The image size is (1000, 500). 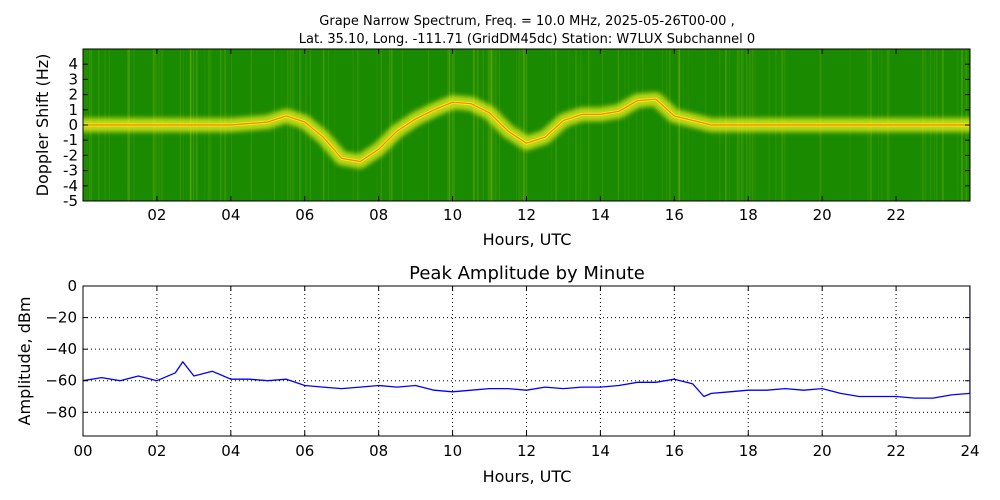 What do you see at coordinates (70, 140) in the screenshot?
I see `spectrum-y-tick-label: -1` at bounding box center [70, 140].